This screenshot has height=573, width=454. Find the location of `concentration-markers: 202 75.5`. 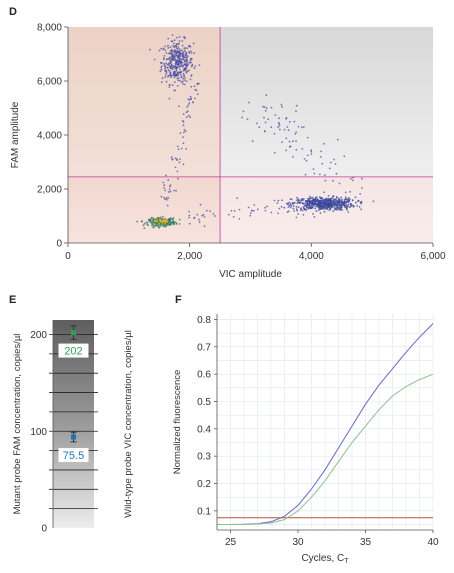

concentration-markers: 202 75.5 is located at coordinates (73, 394).